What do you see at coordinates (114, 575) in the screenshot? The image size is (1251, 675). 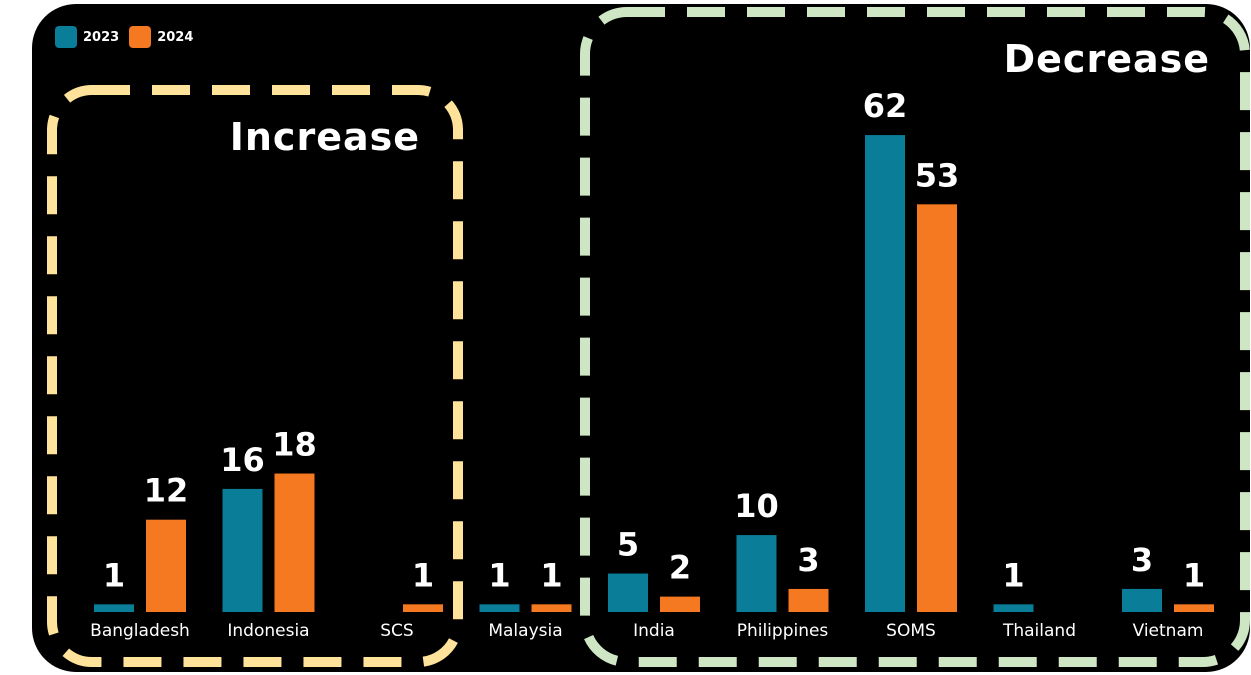 I see `data-label-bangladesh-2023: 1` at bounding box center [114, 575].